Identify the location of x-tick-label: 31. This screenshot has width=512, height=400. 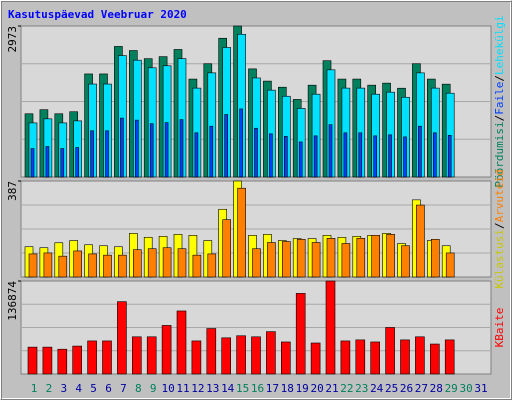
(480, 388).